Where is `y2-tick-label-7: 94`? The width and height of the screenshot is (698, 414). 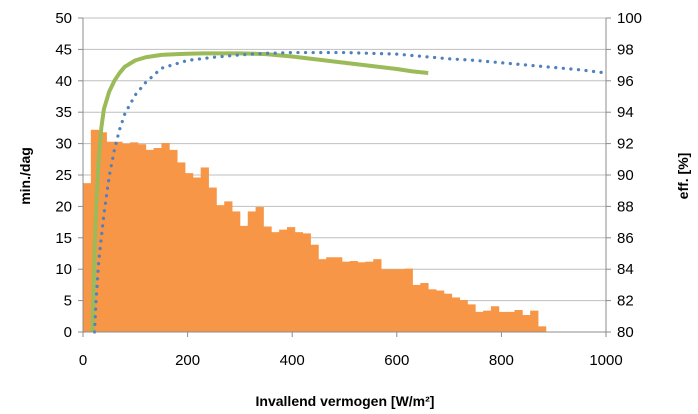 y2-tick-label-7: 94 is located at coordinates (625, 112).